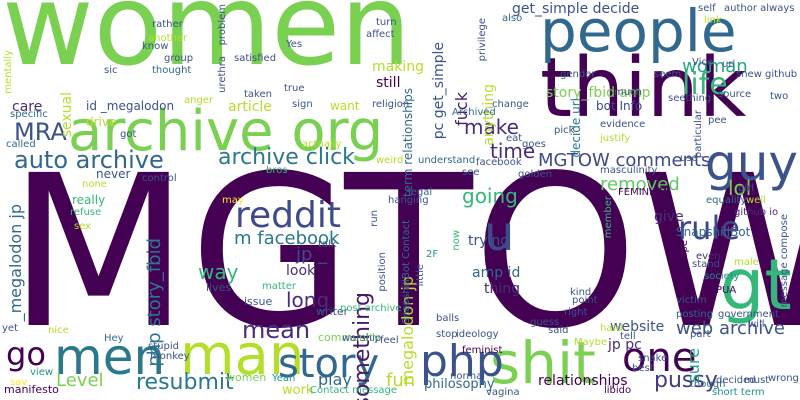  Describe the element at coordinates (736, 380) in the screenshot. I see `cloud-word: decided` at that location.